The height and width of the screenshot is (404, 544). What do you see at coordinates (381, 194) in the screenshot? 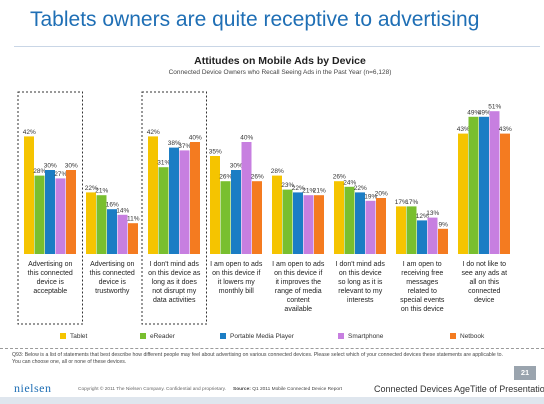
I see `data-label-5-4: 20%` at bounding box center [381, 194].